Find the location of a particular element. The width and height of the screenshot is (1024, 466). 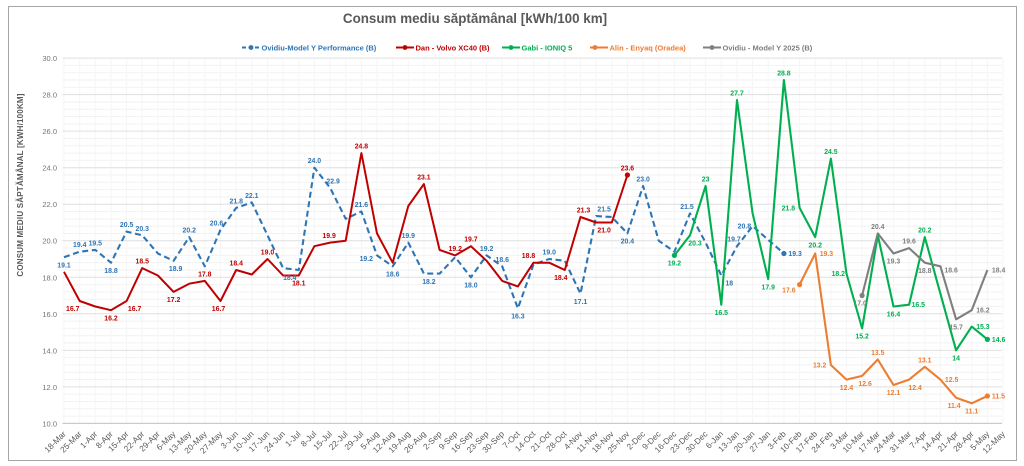

svg-text: 17.9 is located at coordinates (768, 287).